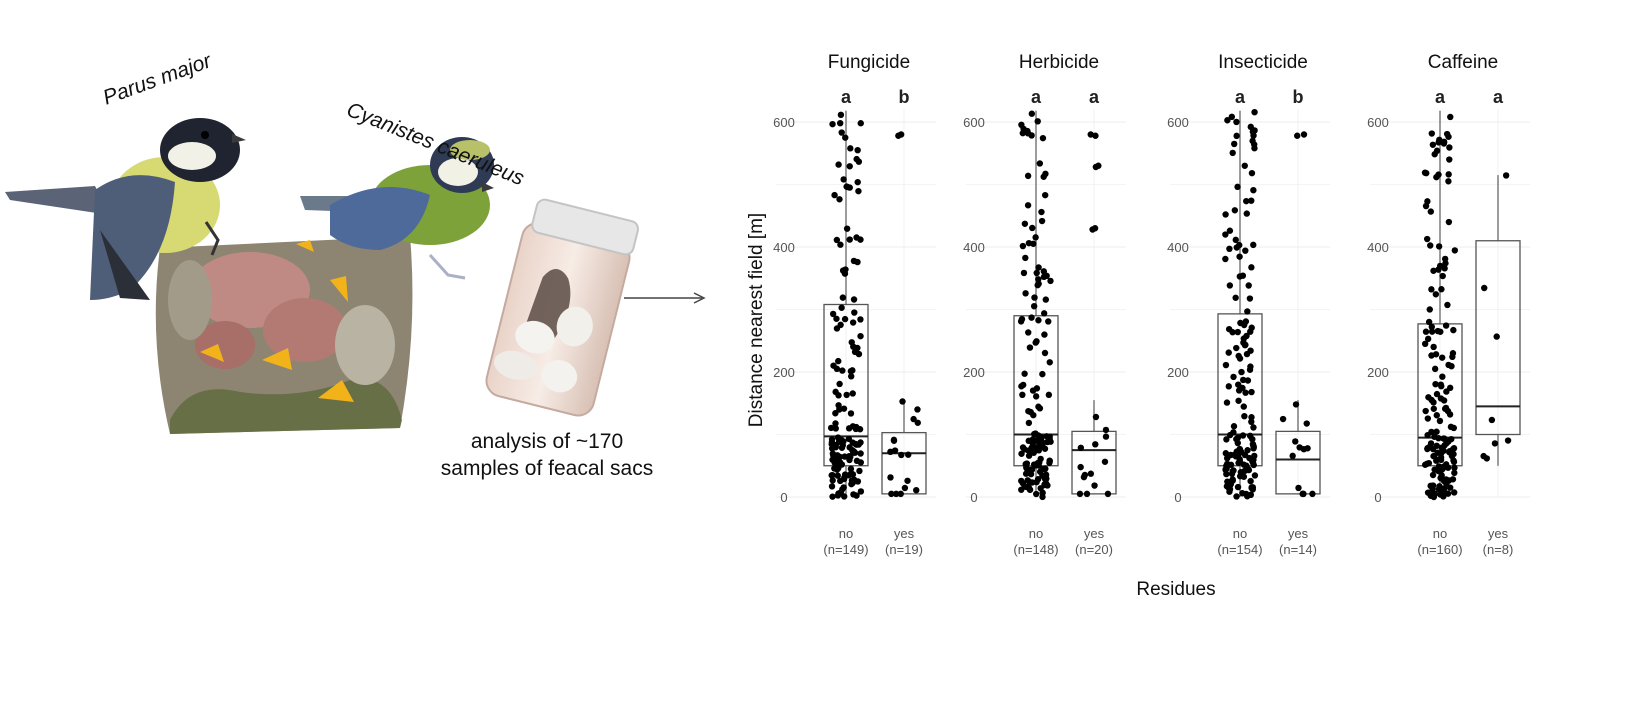 This screenshot has width=1650, height=712. What do you see at coordinates (1092, 229) in the screenshot?
I see `outlier-point` at bounding box center [1092, 229].